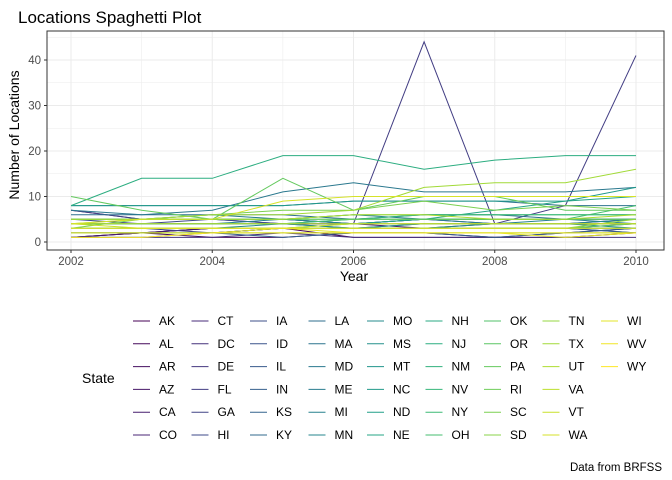 Image resolution: width=672 pixels, height=480 pixels. I want to click on x-tick-label: 2010, so click(636, 262).